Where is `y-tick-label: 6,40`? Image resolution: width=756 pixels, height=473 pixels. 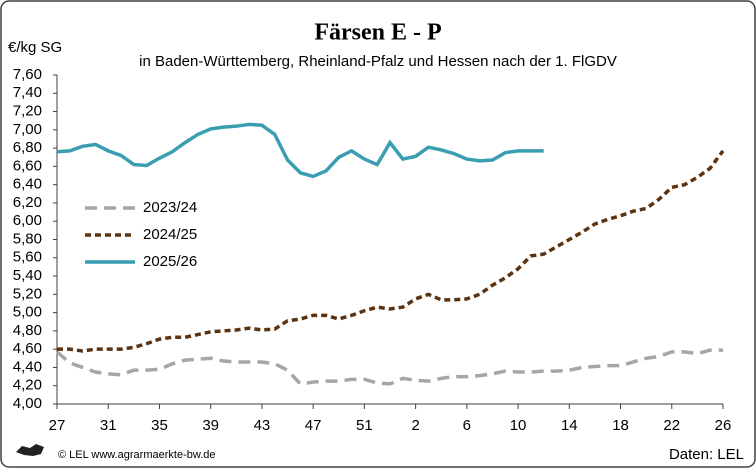 y-tick-label: 6,40 is located at coordinates (27, 184).